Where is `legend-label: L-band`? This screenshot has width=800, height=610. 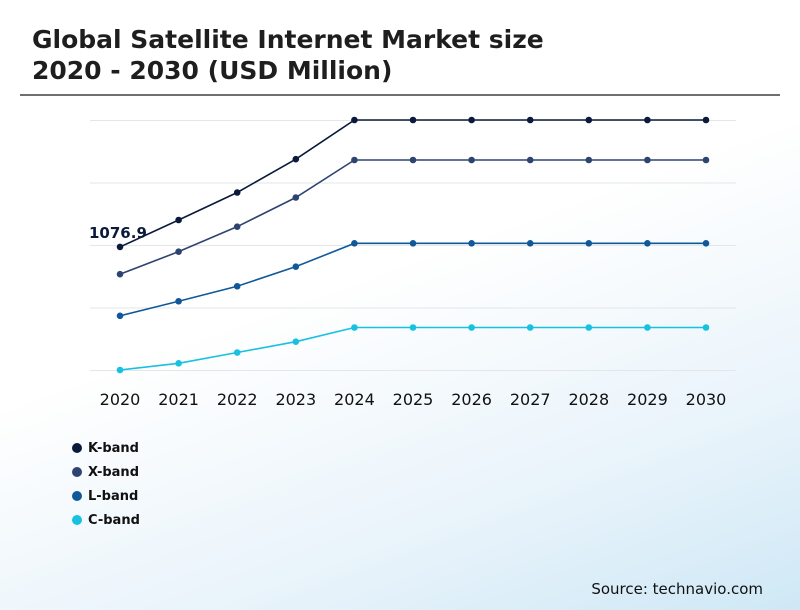
legend-label: L-band is located at coordinates (113, 496).